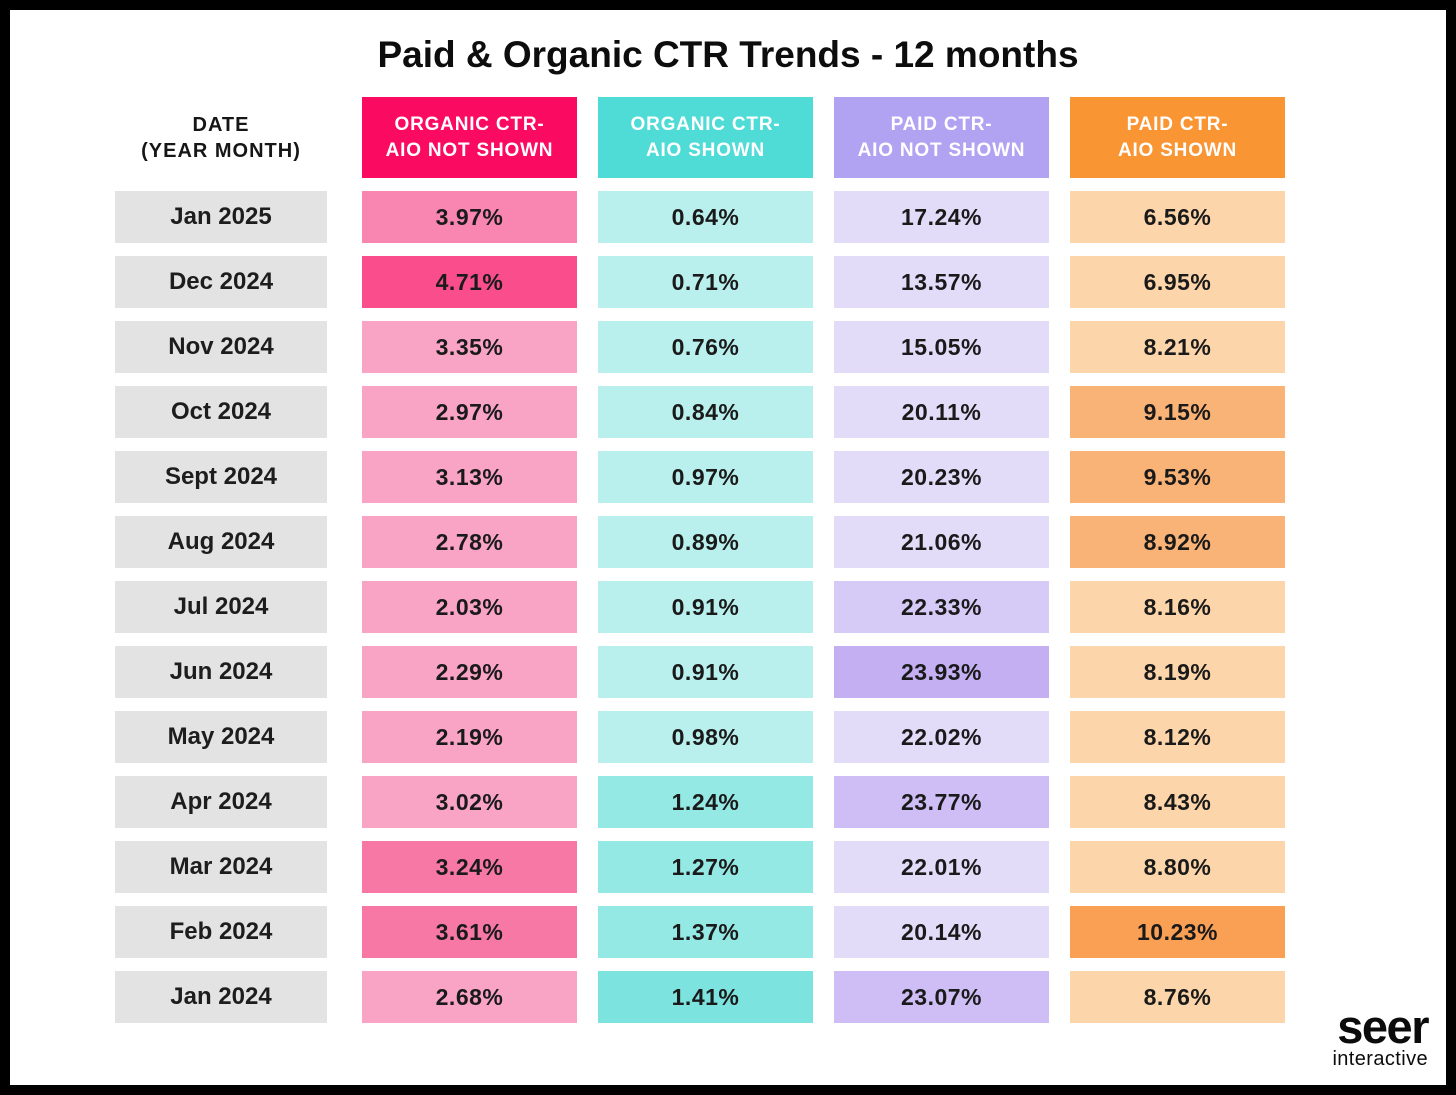 The height and width of the screenshot is (1095, 1456). I want to click on ctr-value-cell: 9.15%, so click(1177, 412).